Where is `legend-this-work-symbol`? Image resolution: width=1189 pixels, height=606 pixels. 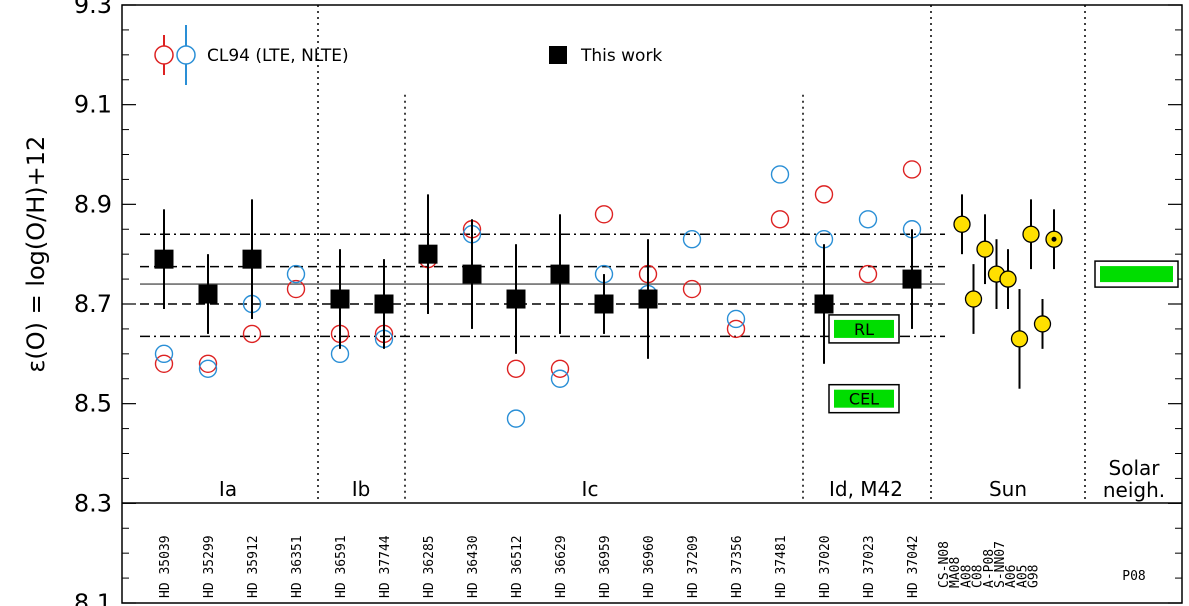 legend-this-work-symbol is located at coordinates (558, 55).